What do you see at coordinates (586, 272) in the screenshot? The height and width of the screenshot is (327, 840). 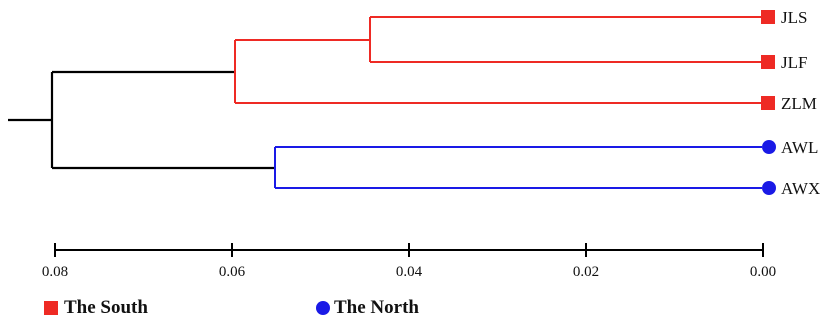 I see `axis-tick-label: 0.02` at bounding box center [586, 272].